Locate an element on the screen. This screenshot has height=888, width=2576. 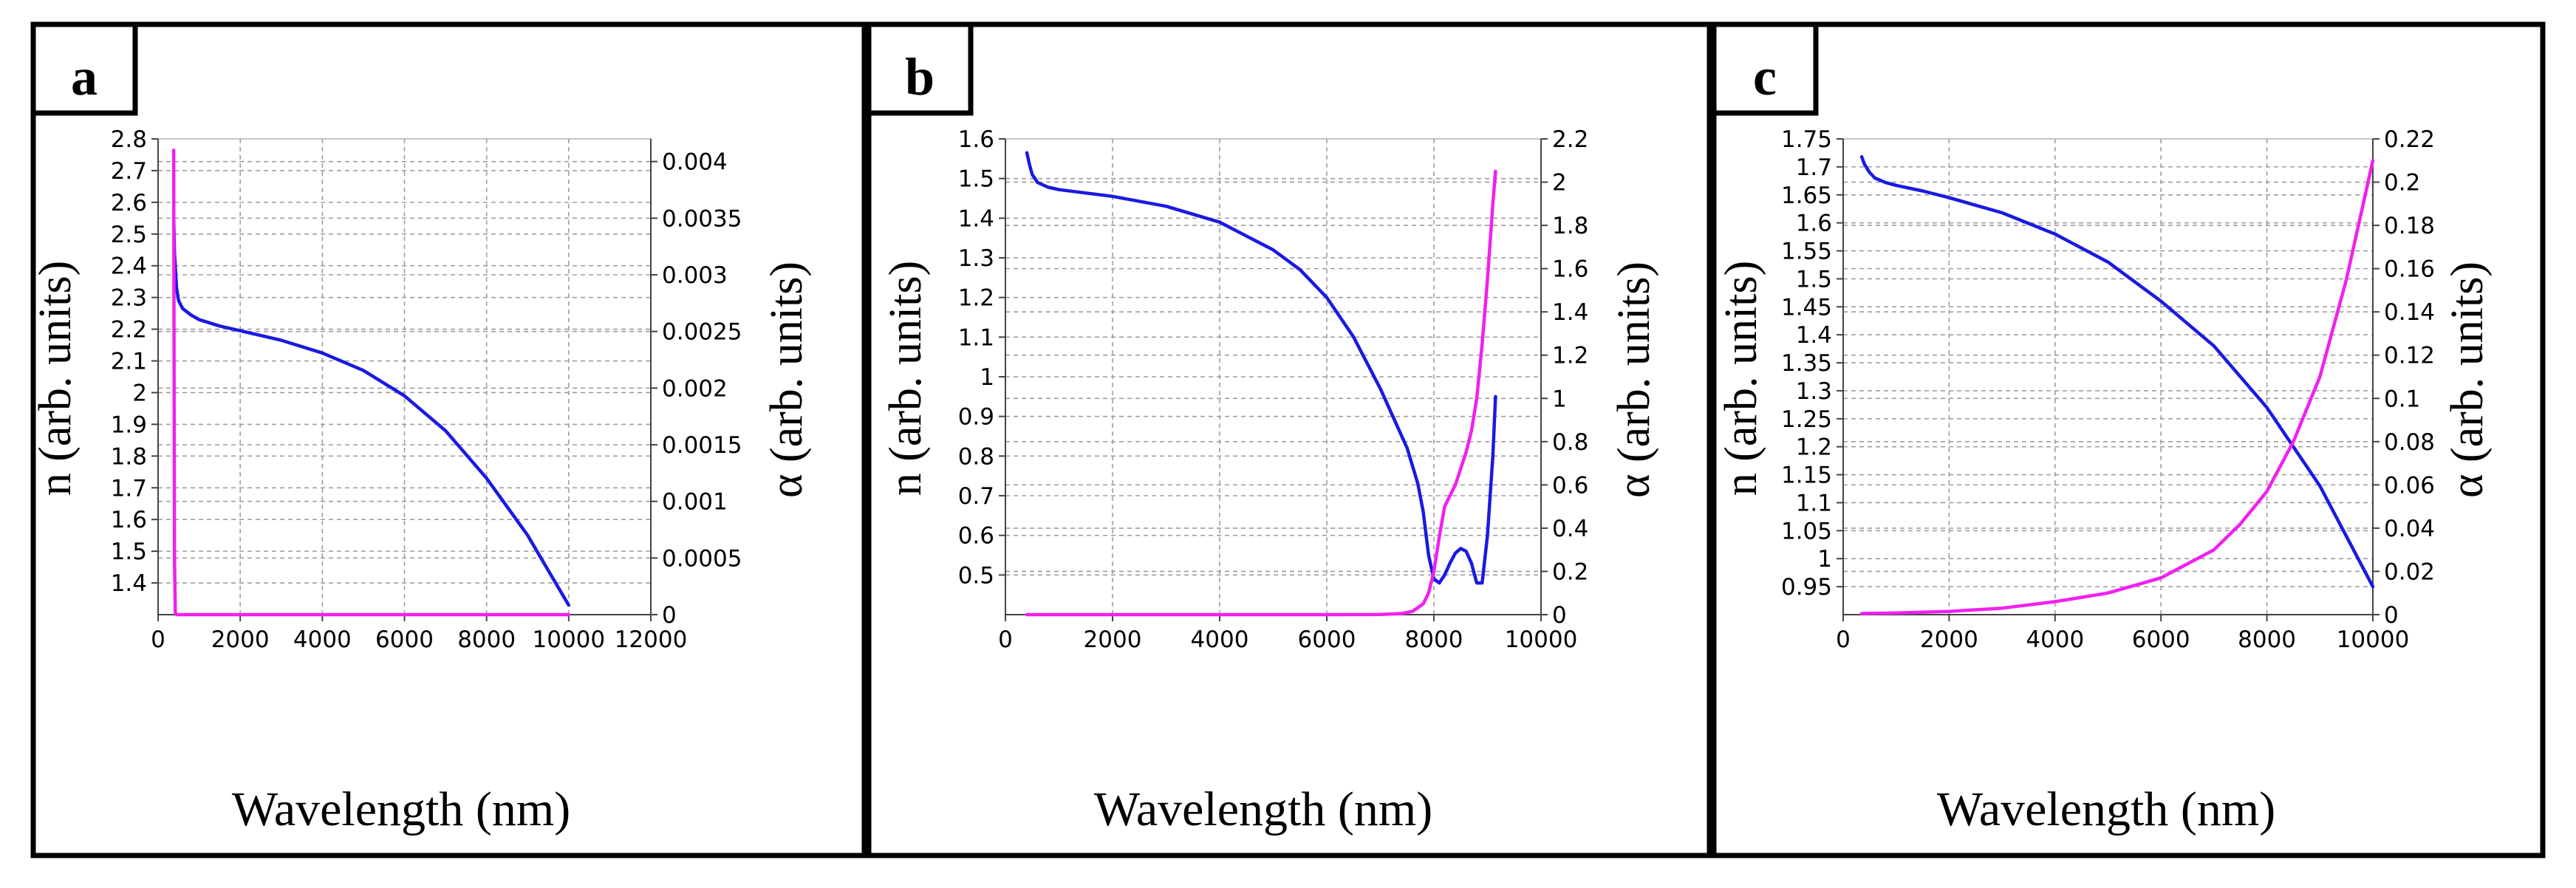
y2-tick-label: 0.0015 is located at coordinates (702, 445).